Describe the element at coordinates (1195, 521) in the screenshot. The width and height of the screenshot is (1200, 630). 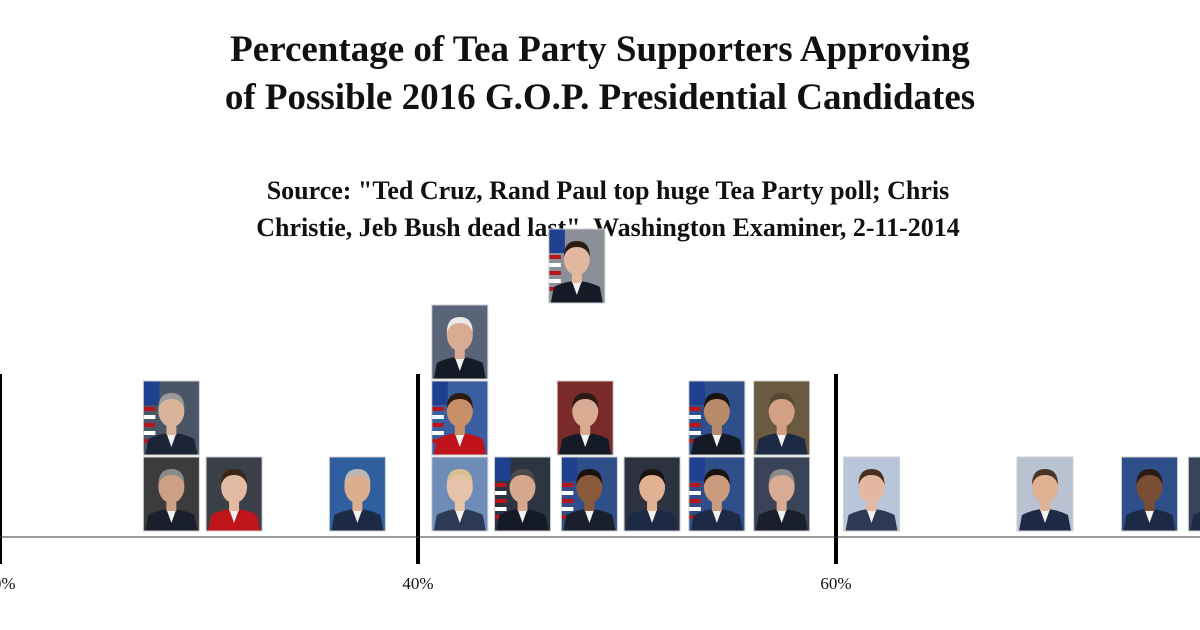
I see `suit-shape` at that location.